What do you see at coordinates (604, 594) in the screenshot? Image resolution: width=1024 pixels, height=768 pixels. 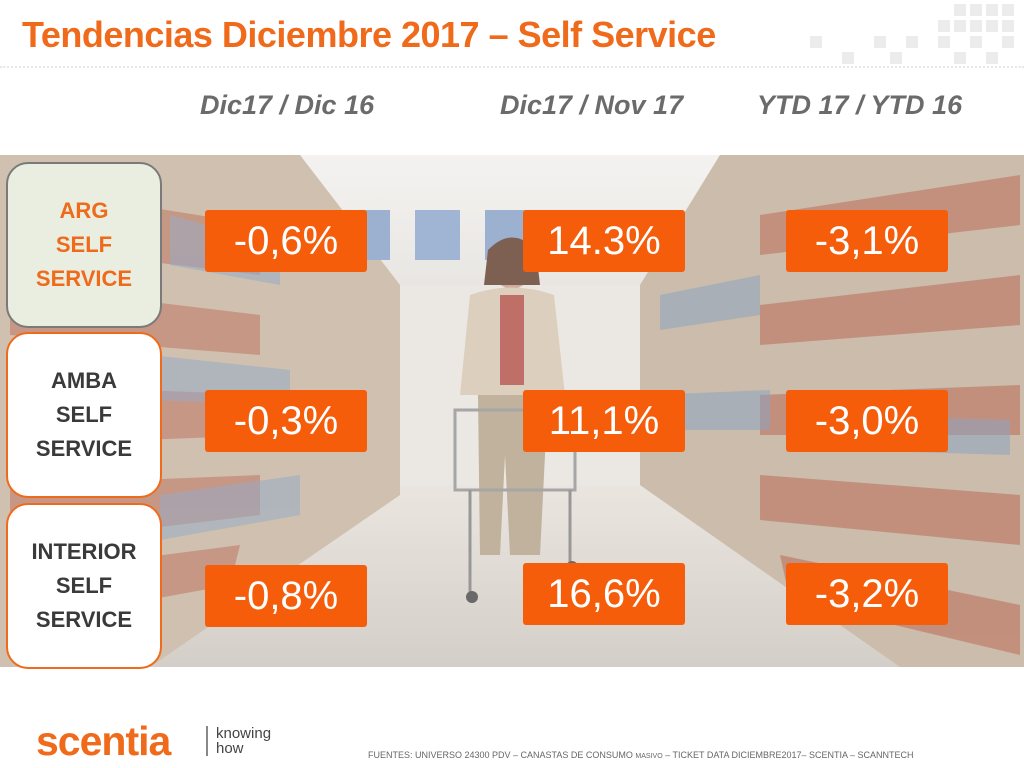 I see `value-interior-dic17-nov17: 16,6%` at bounding box center [604, 594].